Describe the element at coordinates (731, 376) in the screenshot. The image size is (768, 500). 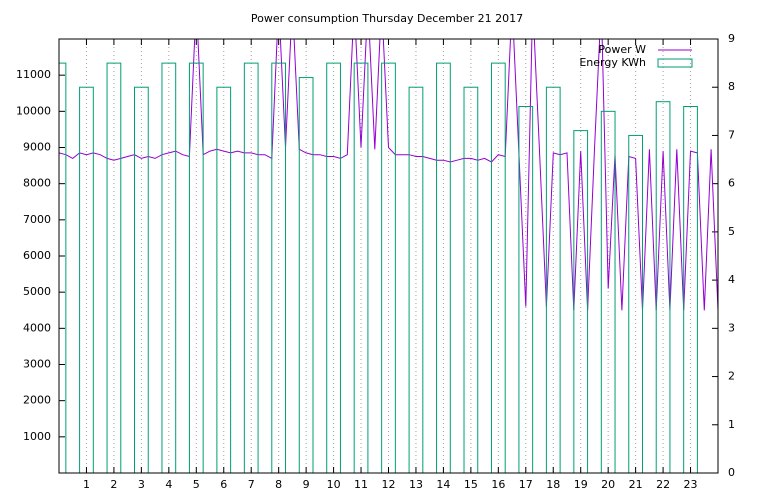
I see `y2-tick-label: 2` at that location.